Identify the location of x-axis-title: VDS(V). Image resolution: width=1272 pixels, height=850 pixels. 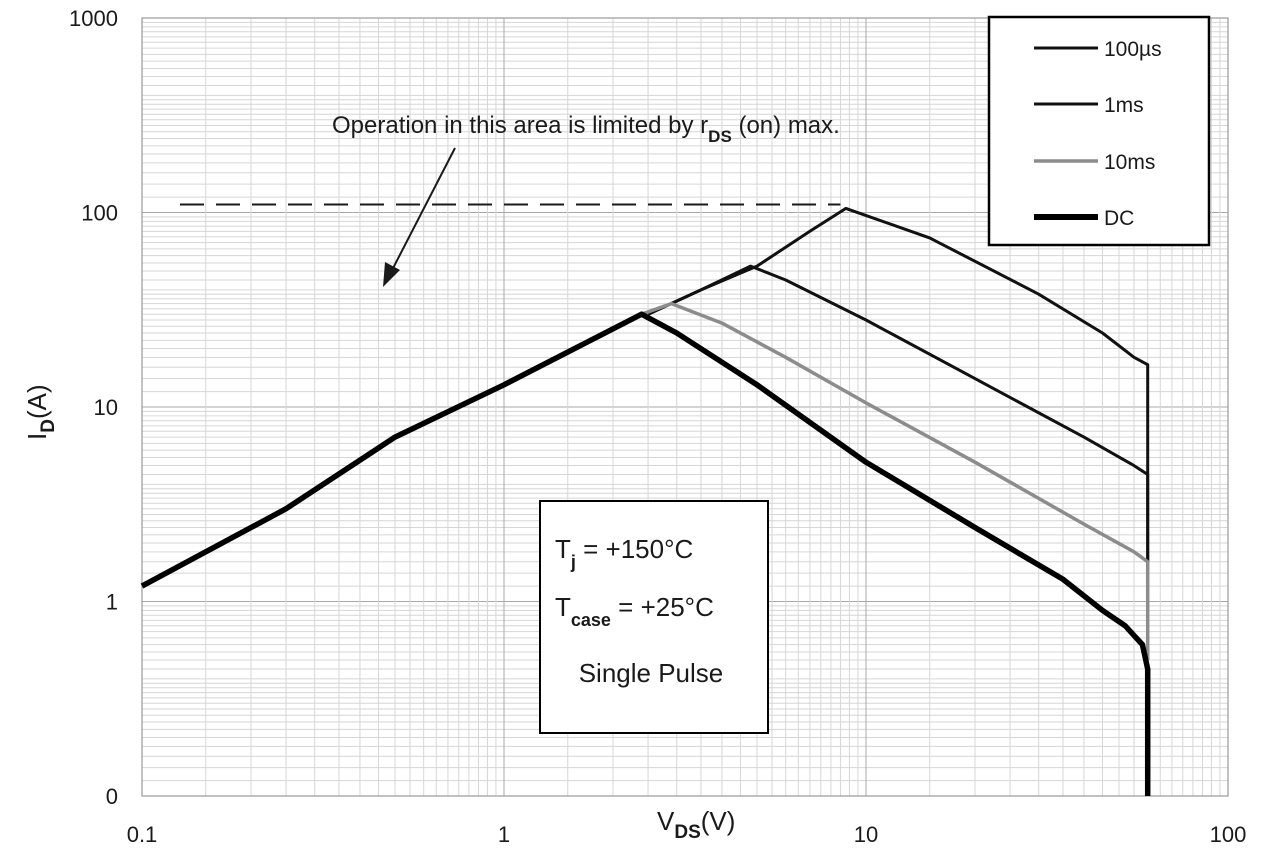
(696, 824).